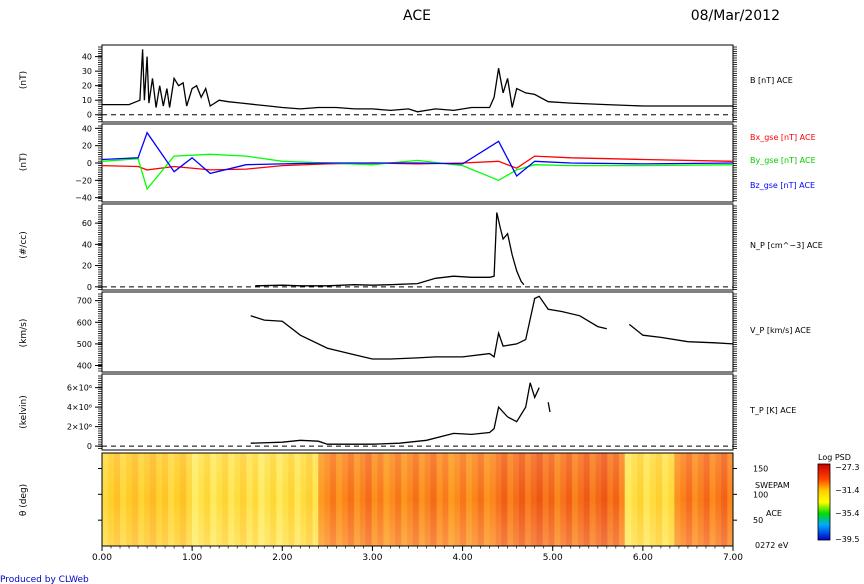 This screenshot has width=864, height=584. Describe the element at coordinates (83, 180) in the screenshot. I see `ytick-label: −20` at that location.